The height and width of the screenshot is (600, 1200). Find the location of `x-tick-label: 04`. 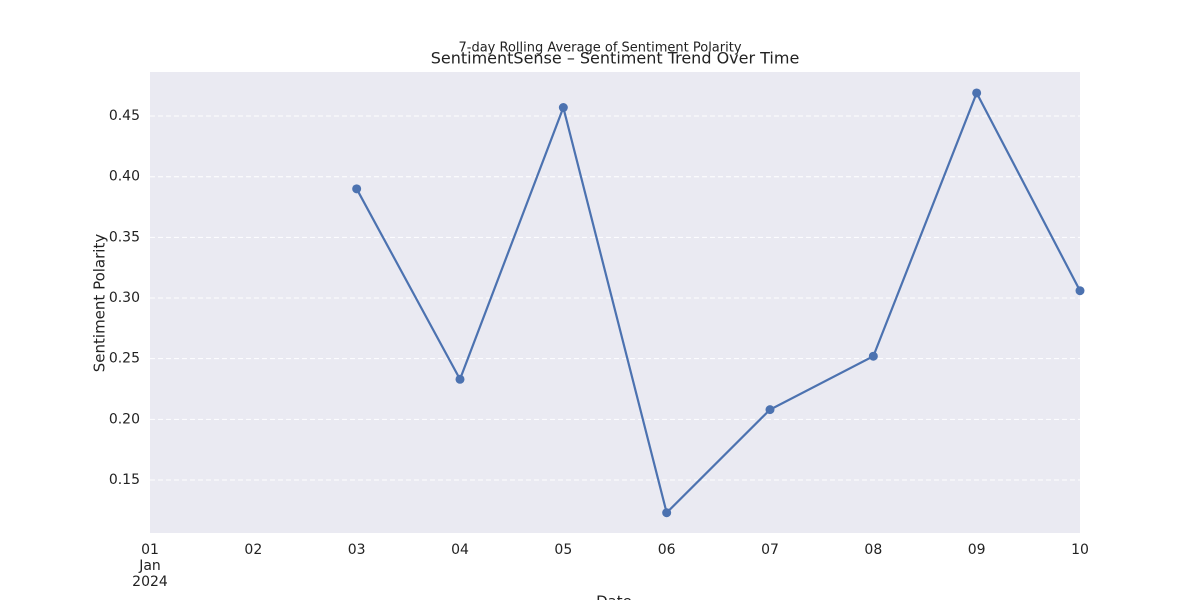

x-tick-label: 04 is located at coordinates (460, 550).